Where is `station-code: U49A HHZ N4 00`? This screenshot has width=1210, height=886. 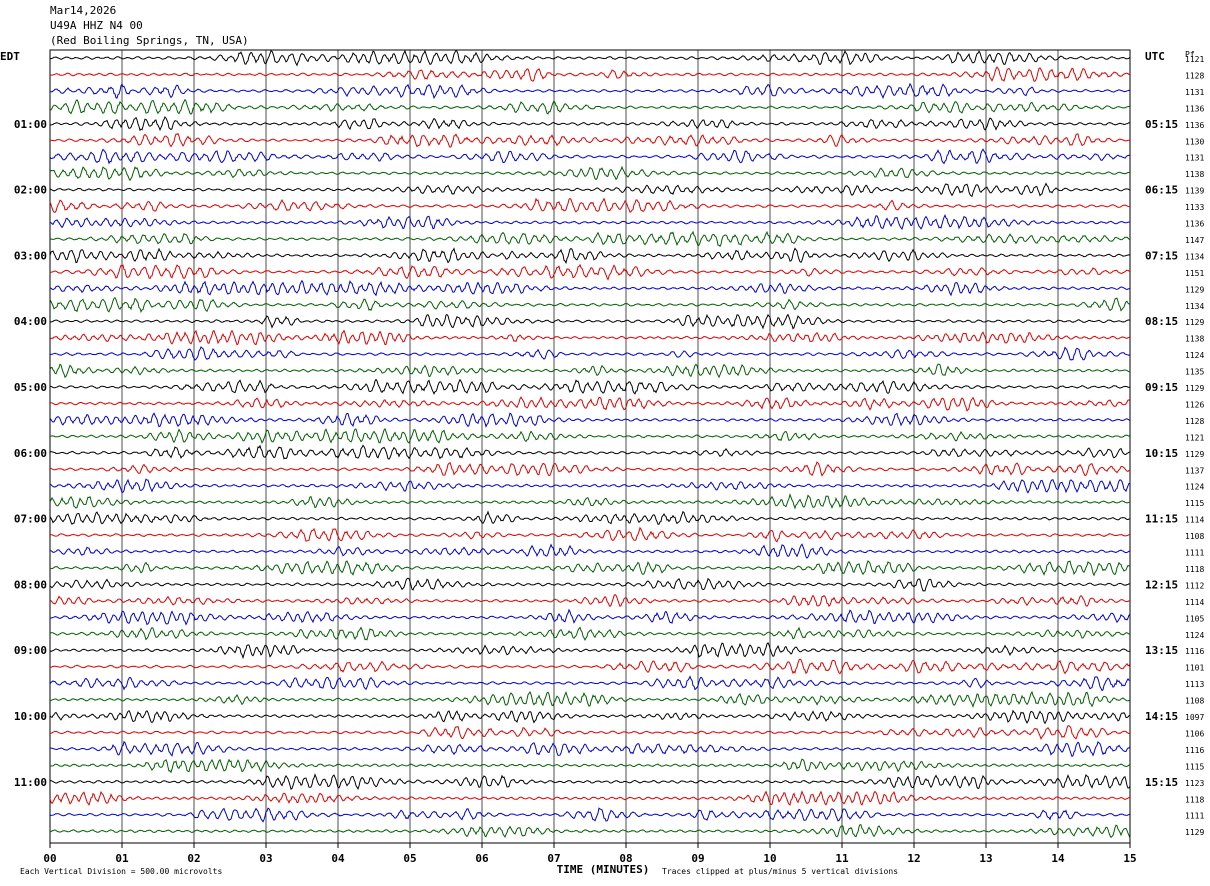 station-code: U49A HHZ N4 00 is located at coordinates (96, 25).